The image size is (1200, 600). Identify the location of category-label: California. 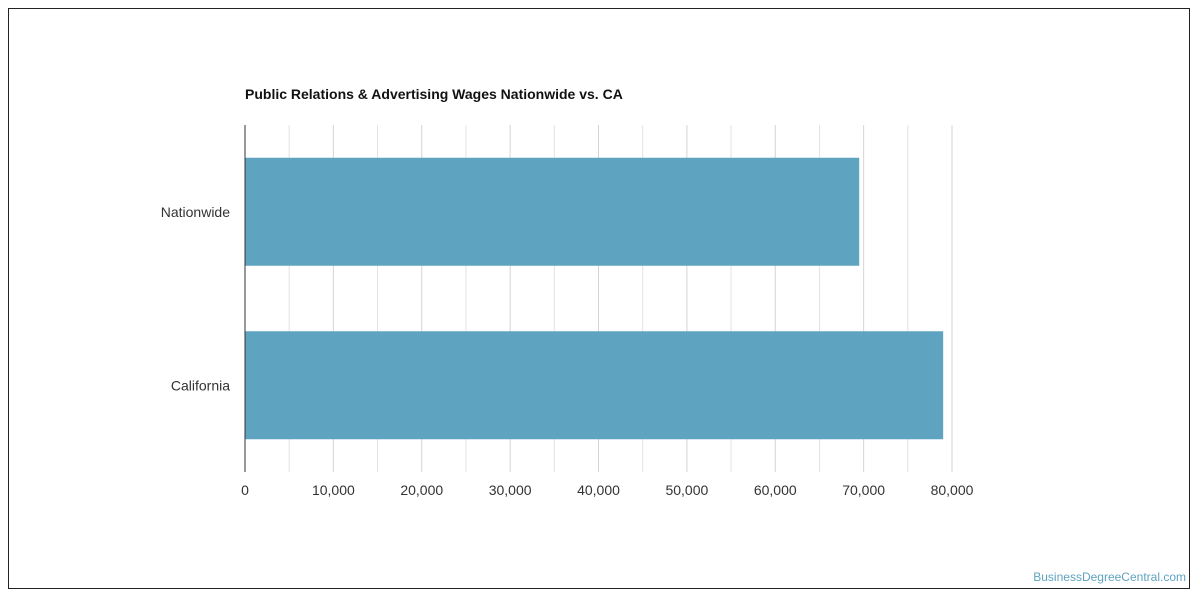
(200, 385).